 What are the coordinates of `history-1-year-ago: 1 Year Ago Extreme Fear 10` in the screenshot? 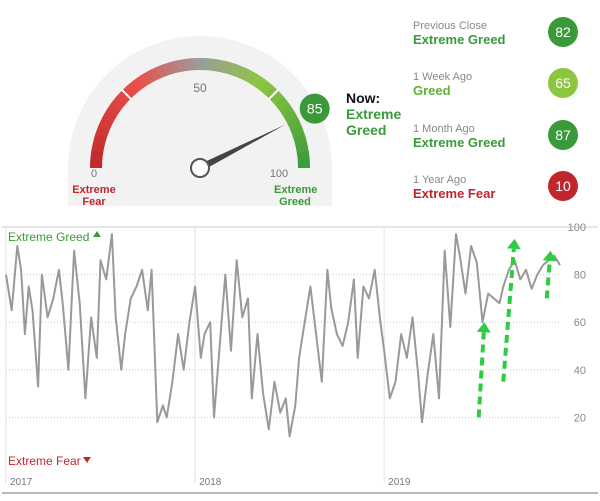 It's located at (495, 186).